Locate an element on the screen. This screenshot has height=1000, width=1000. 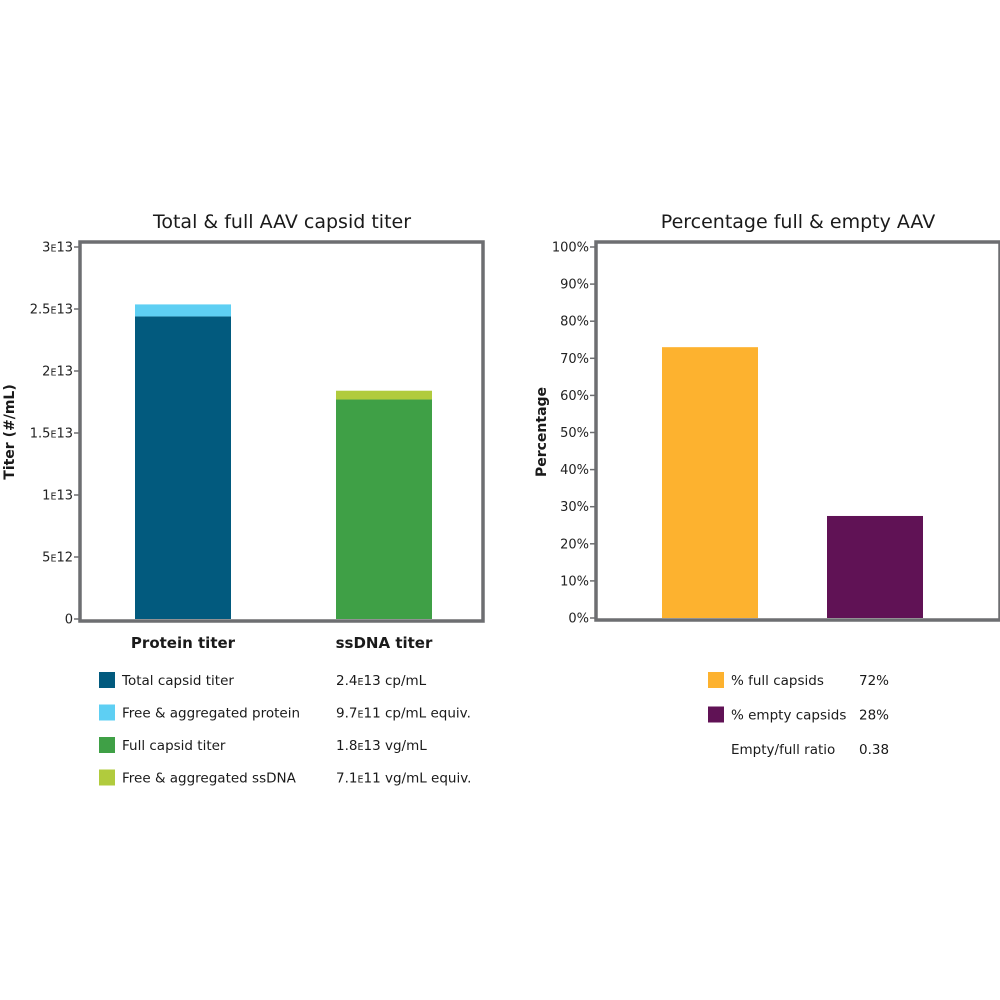
legend-value: 2.4E13 cp/mL is located at coordinates (381, 681).